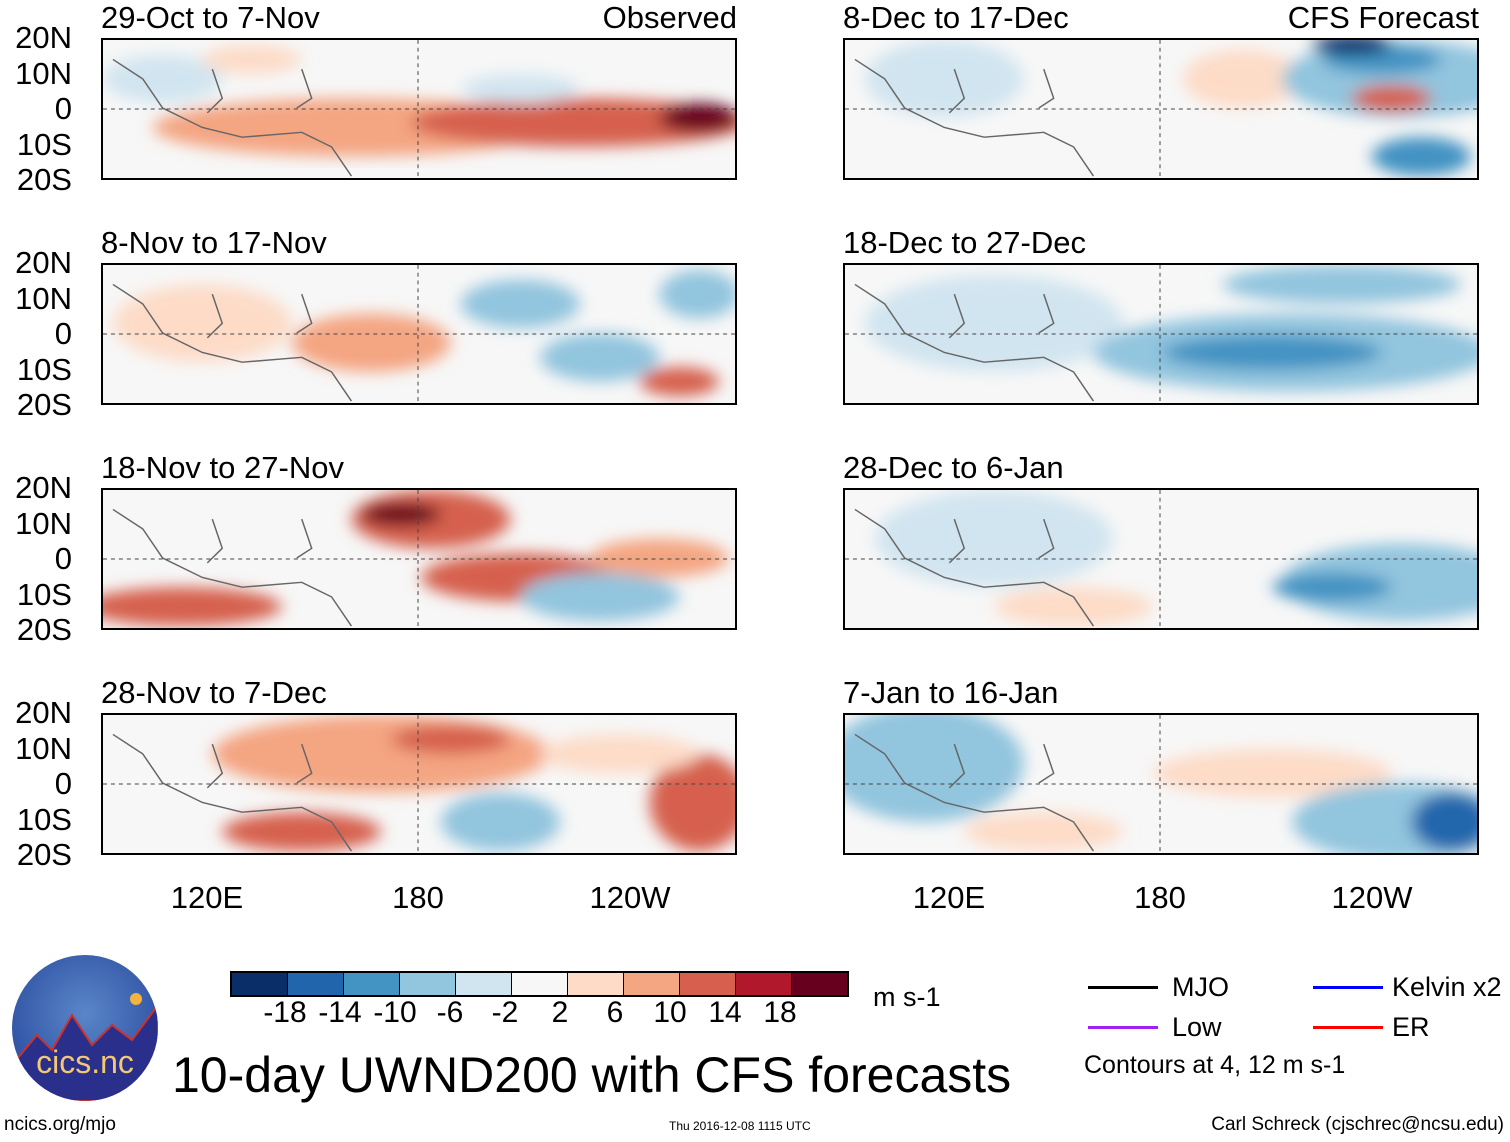  I want to click on legend-label-mjo: MJO, so click(1200, 987).